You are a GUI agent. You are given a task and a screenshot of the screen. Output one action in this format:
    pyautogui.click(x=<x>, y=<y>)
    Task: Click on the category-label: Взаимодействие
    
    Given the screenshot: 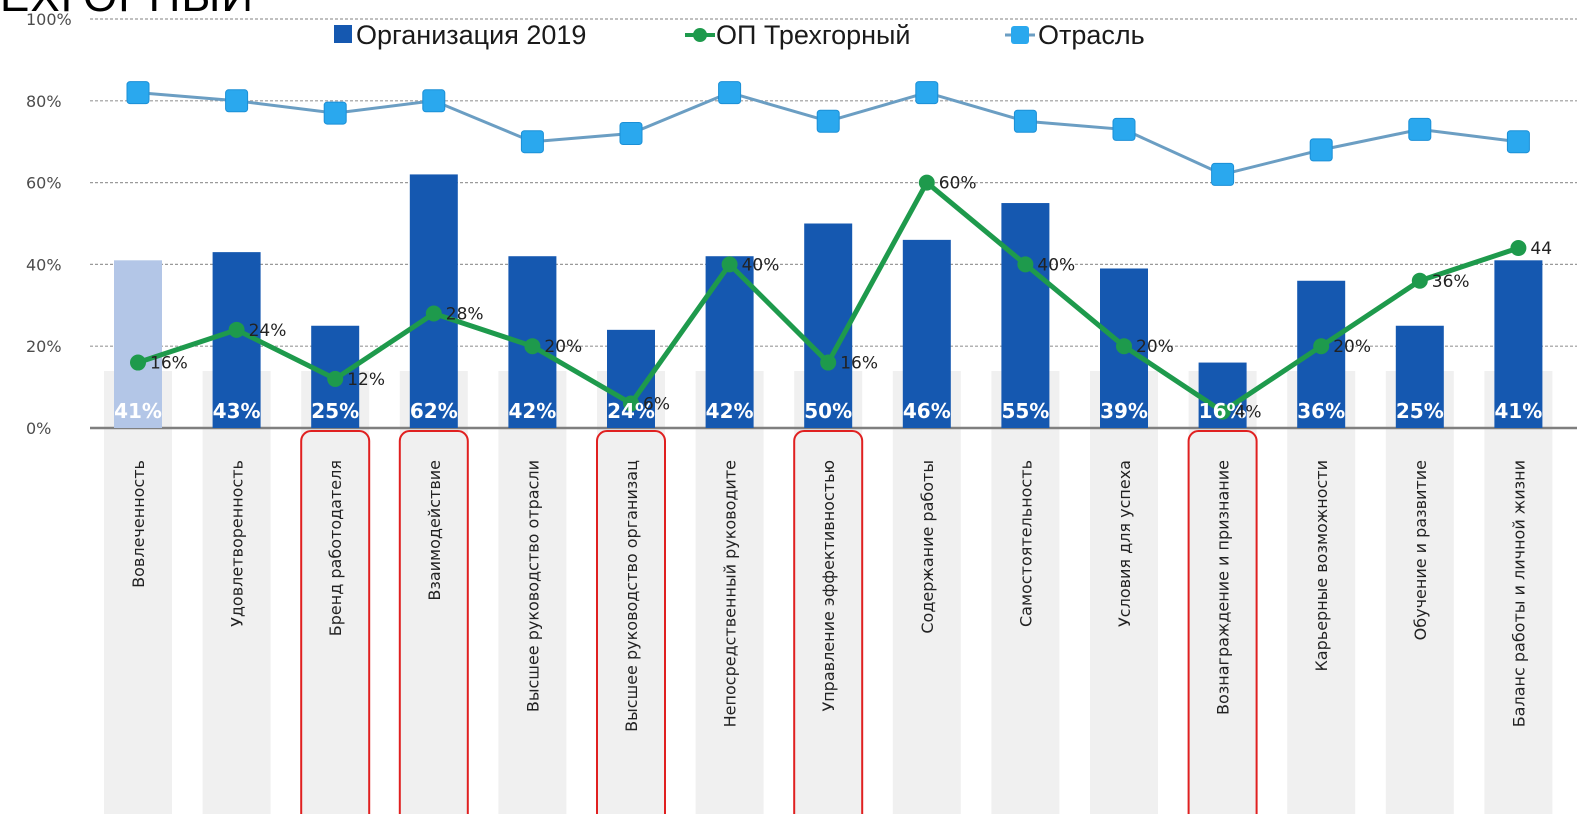 What is the action you would take?
    pyautogui.click(x=434, y=530)
    